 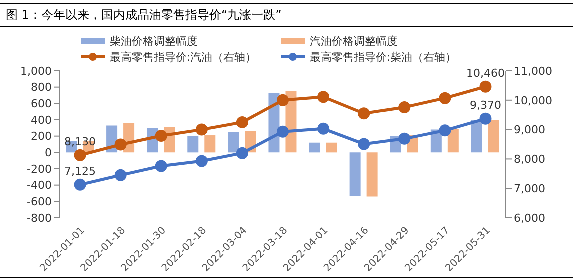 What do you see at coordinates (144, 15) in the screenshot?
I see `chart-title: 图 1：今年以来，国内成品油零售指导价“九涨一跌”` at bounding box center [144, 15].